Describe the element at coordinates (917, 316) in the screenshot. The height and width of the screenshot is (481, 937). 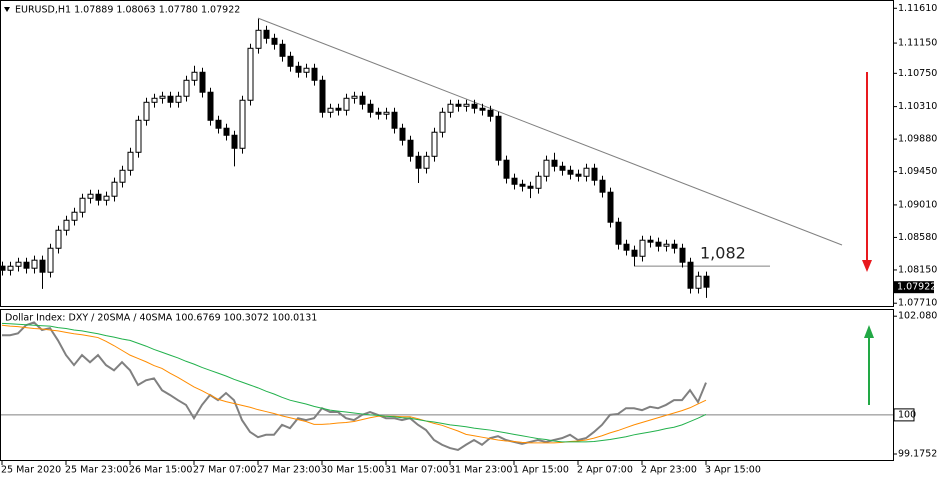
I see `y-tick-label: 102.0805` at that location.